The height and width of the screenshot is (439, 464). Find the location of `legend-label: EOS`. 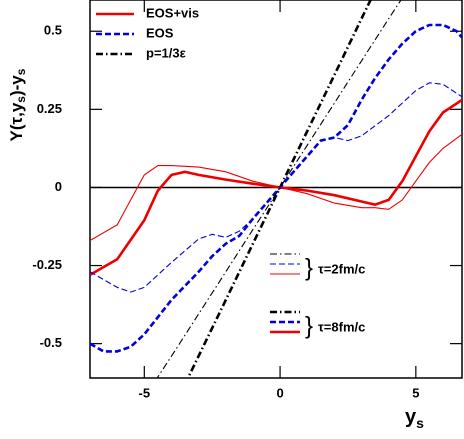

legend-label: EOS is located at coordinates (160, 32).